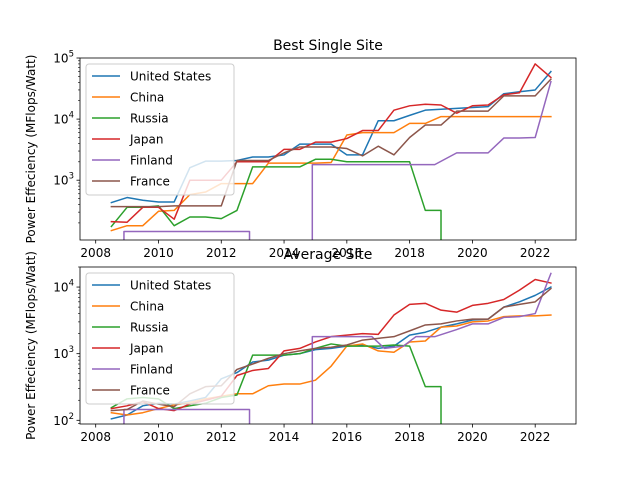 The height and width of the screenshot is (480, 640). I want to click on chart-1-xtick-label-2018: 2018, so click(409, 437).